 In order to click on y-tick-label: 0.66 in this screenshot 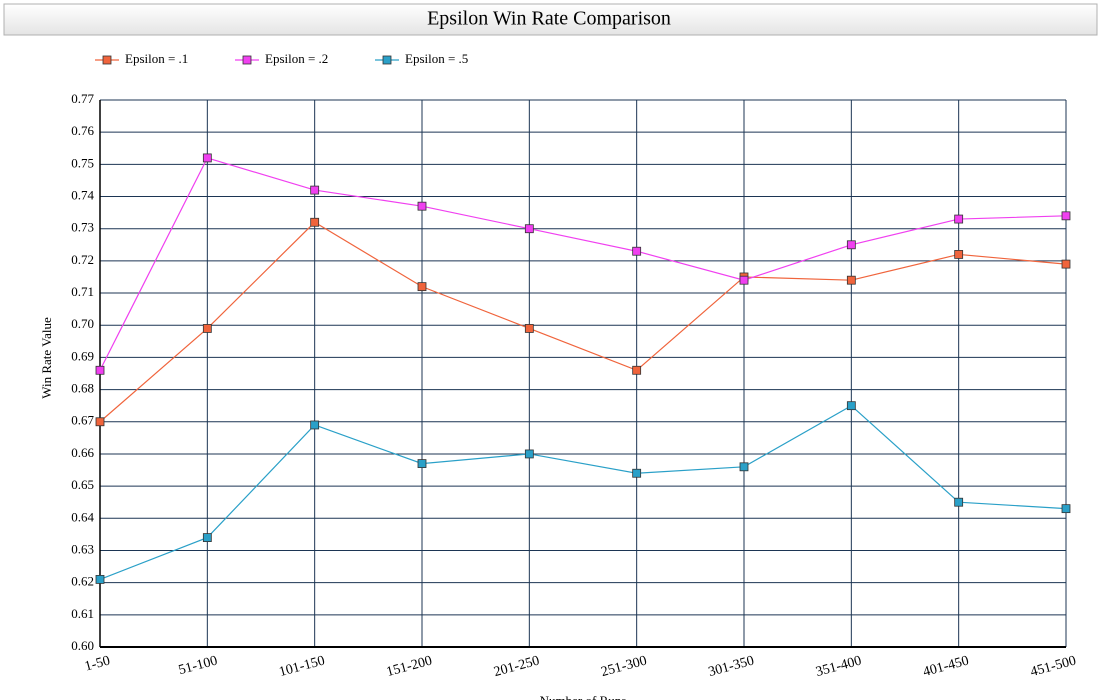, I will do `click(82, 452)`.